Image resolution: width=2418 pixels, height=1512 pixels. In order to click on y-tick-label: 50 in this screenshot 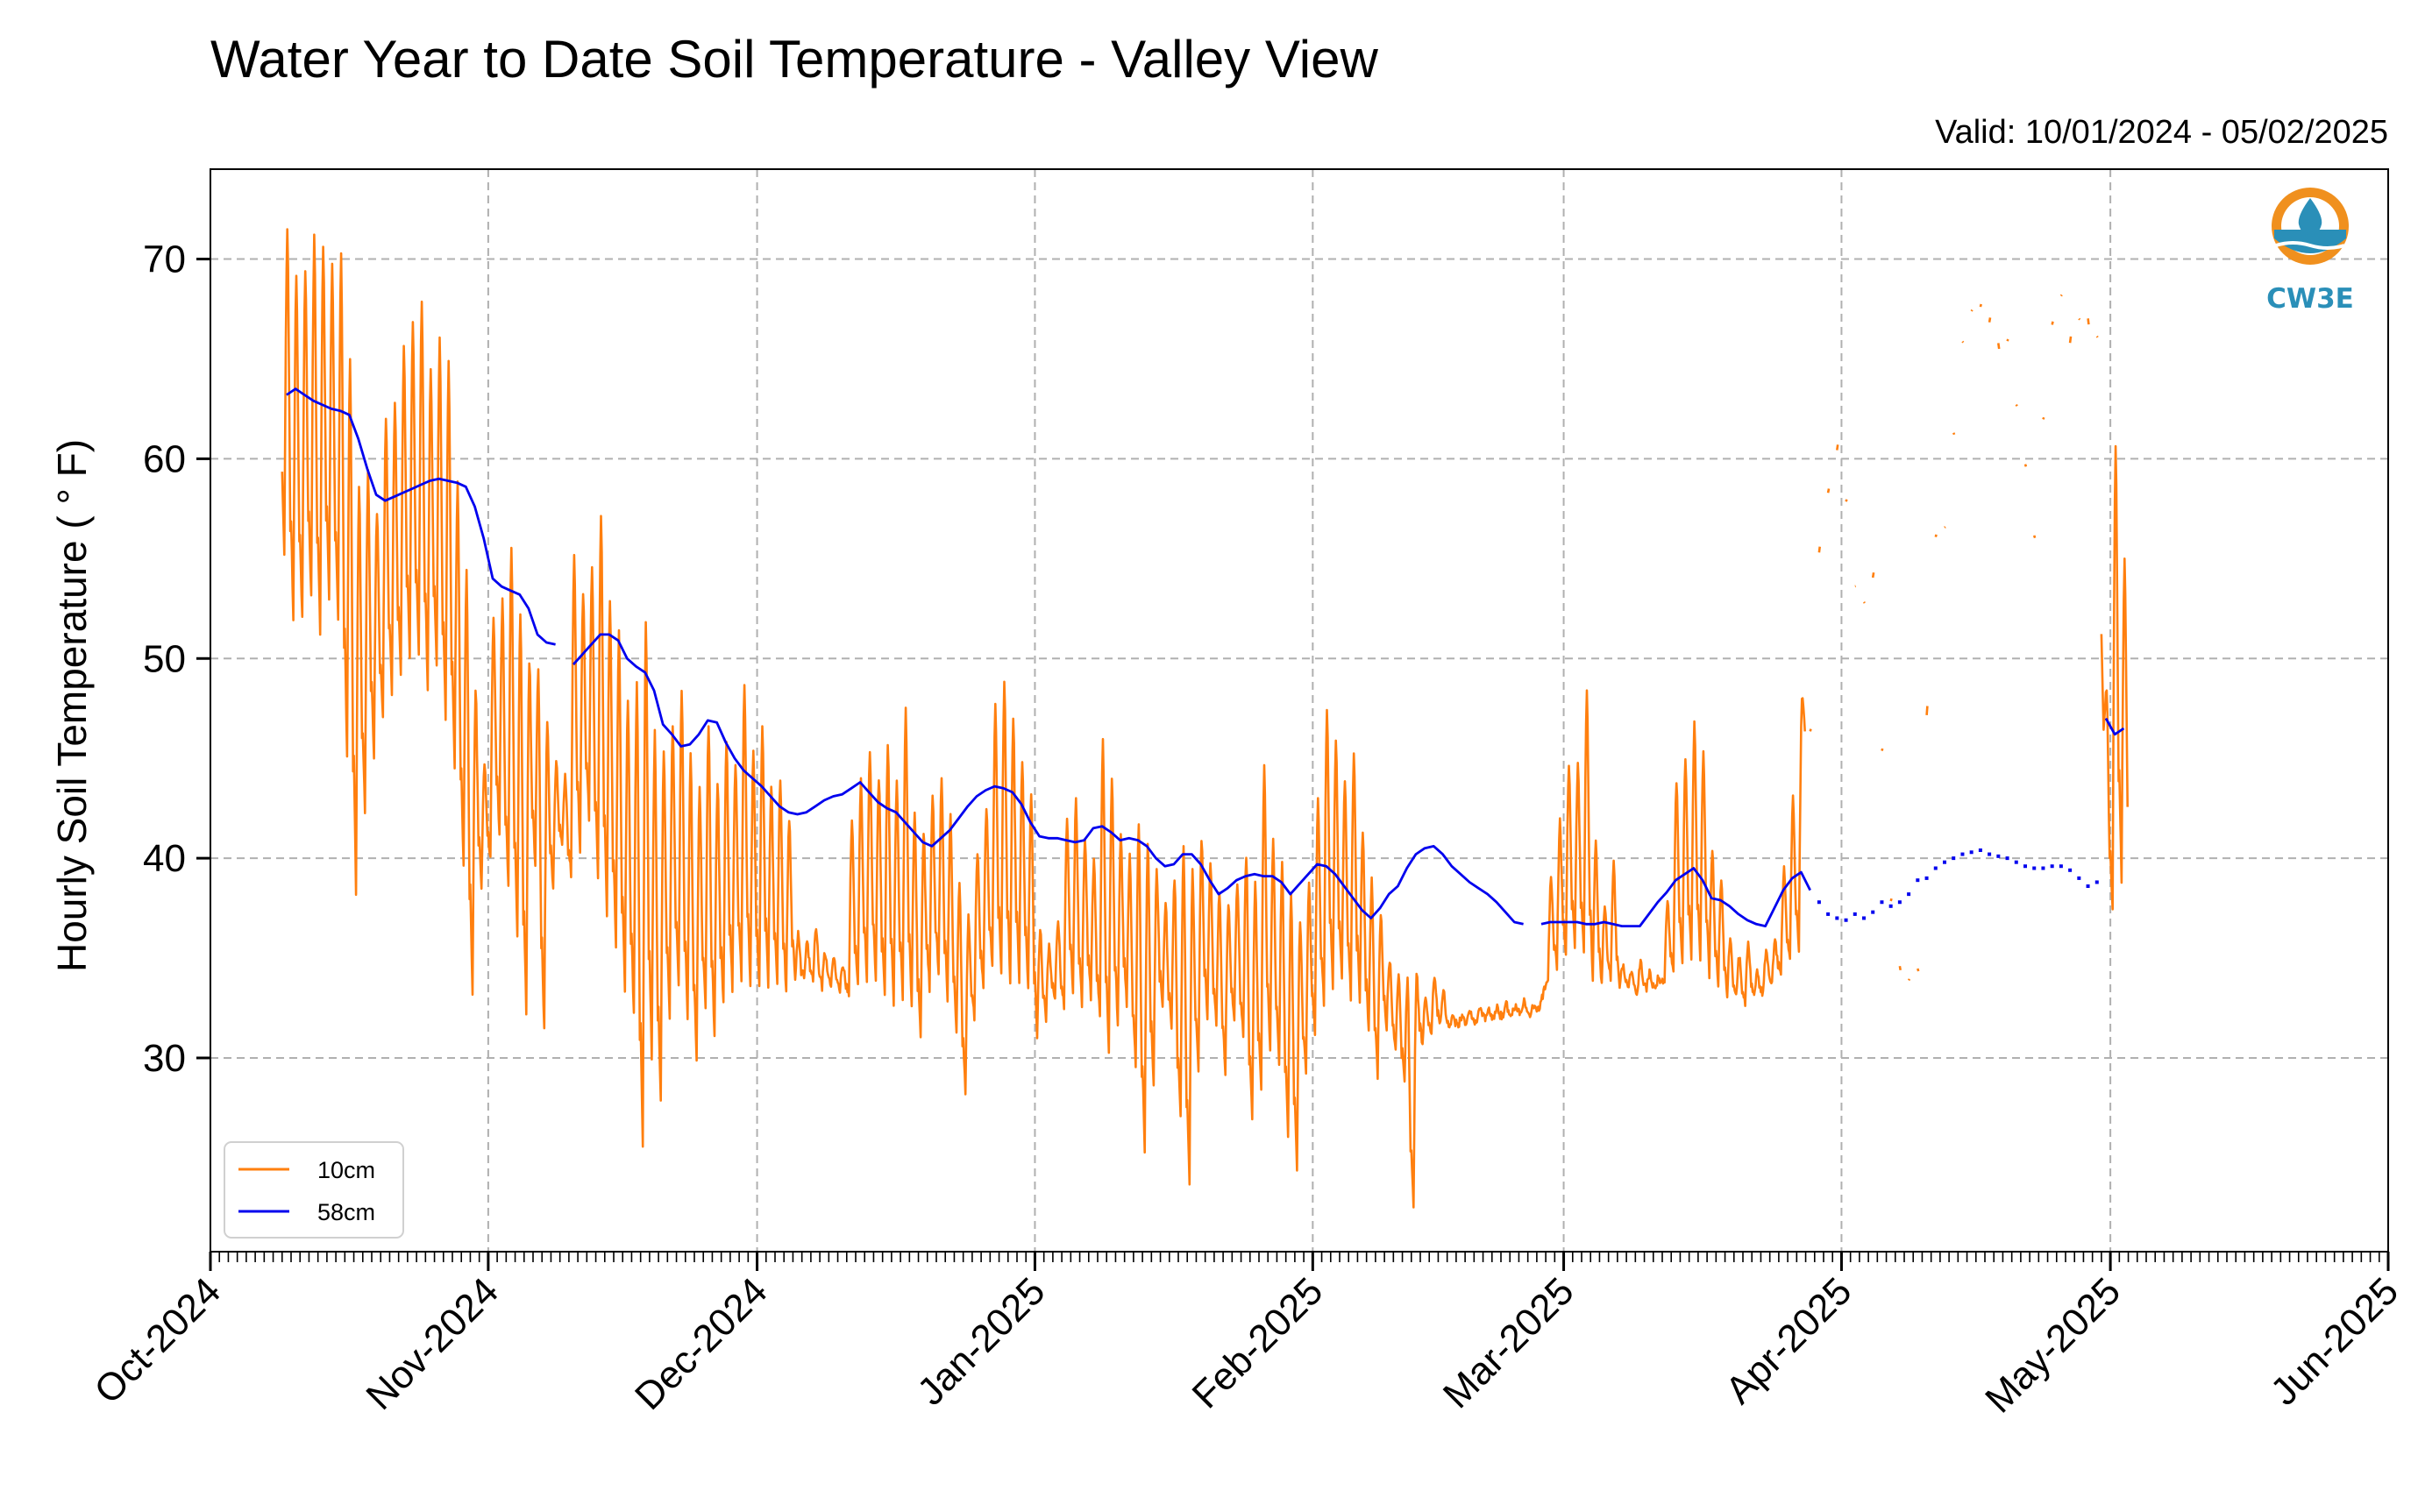, I will do `click(164, 658)`.